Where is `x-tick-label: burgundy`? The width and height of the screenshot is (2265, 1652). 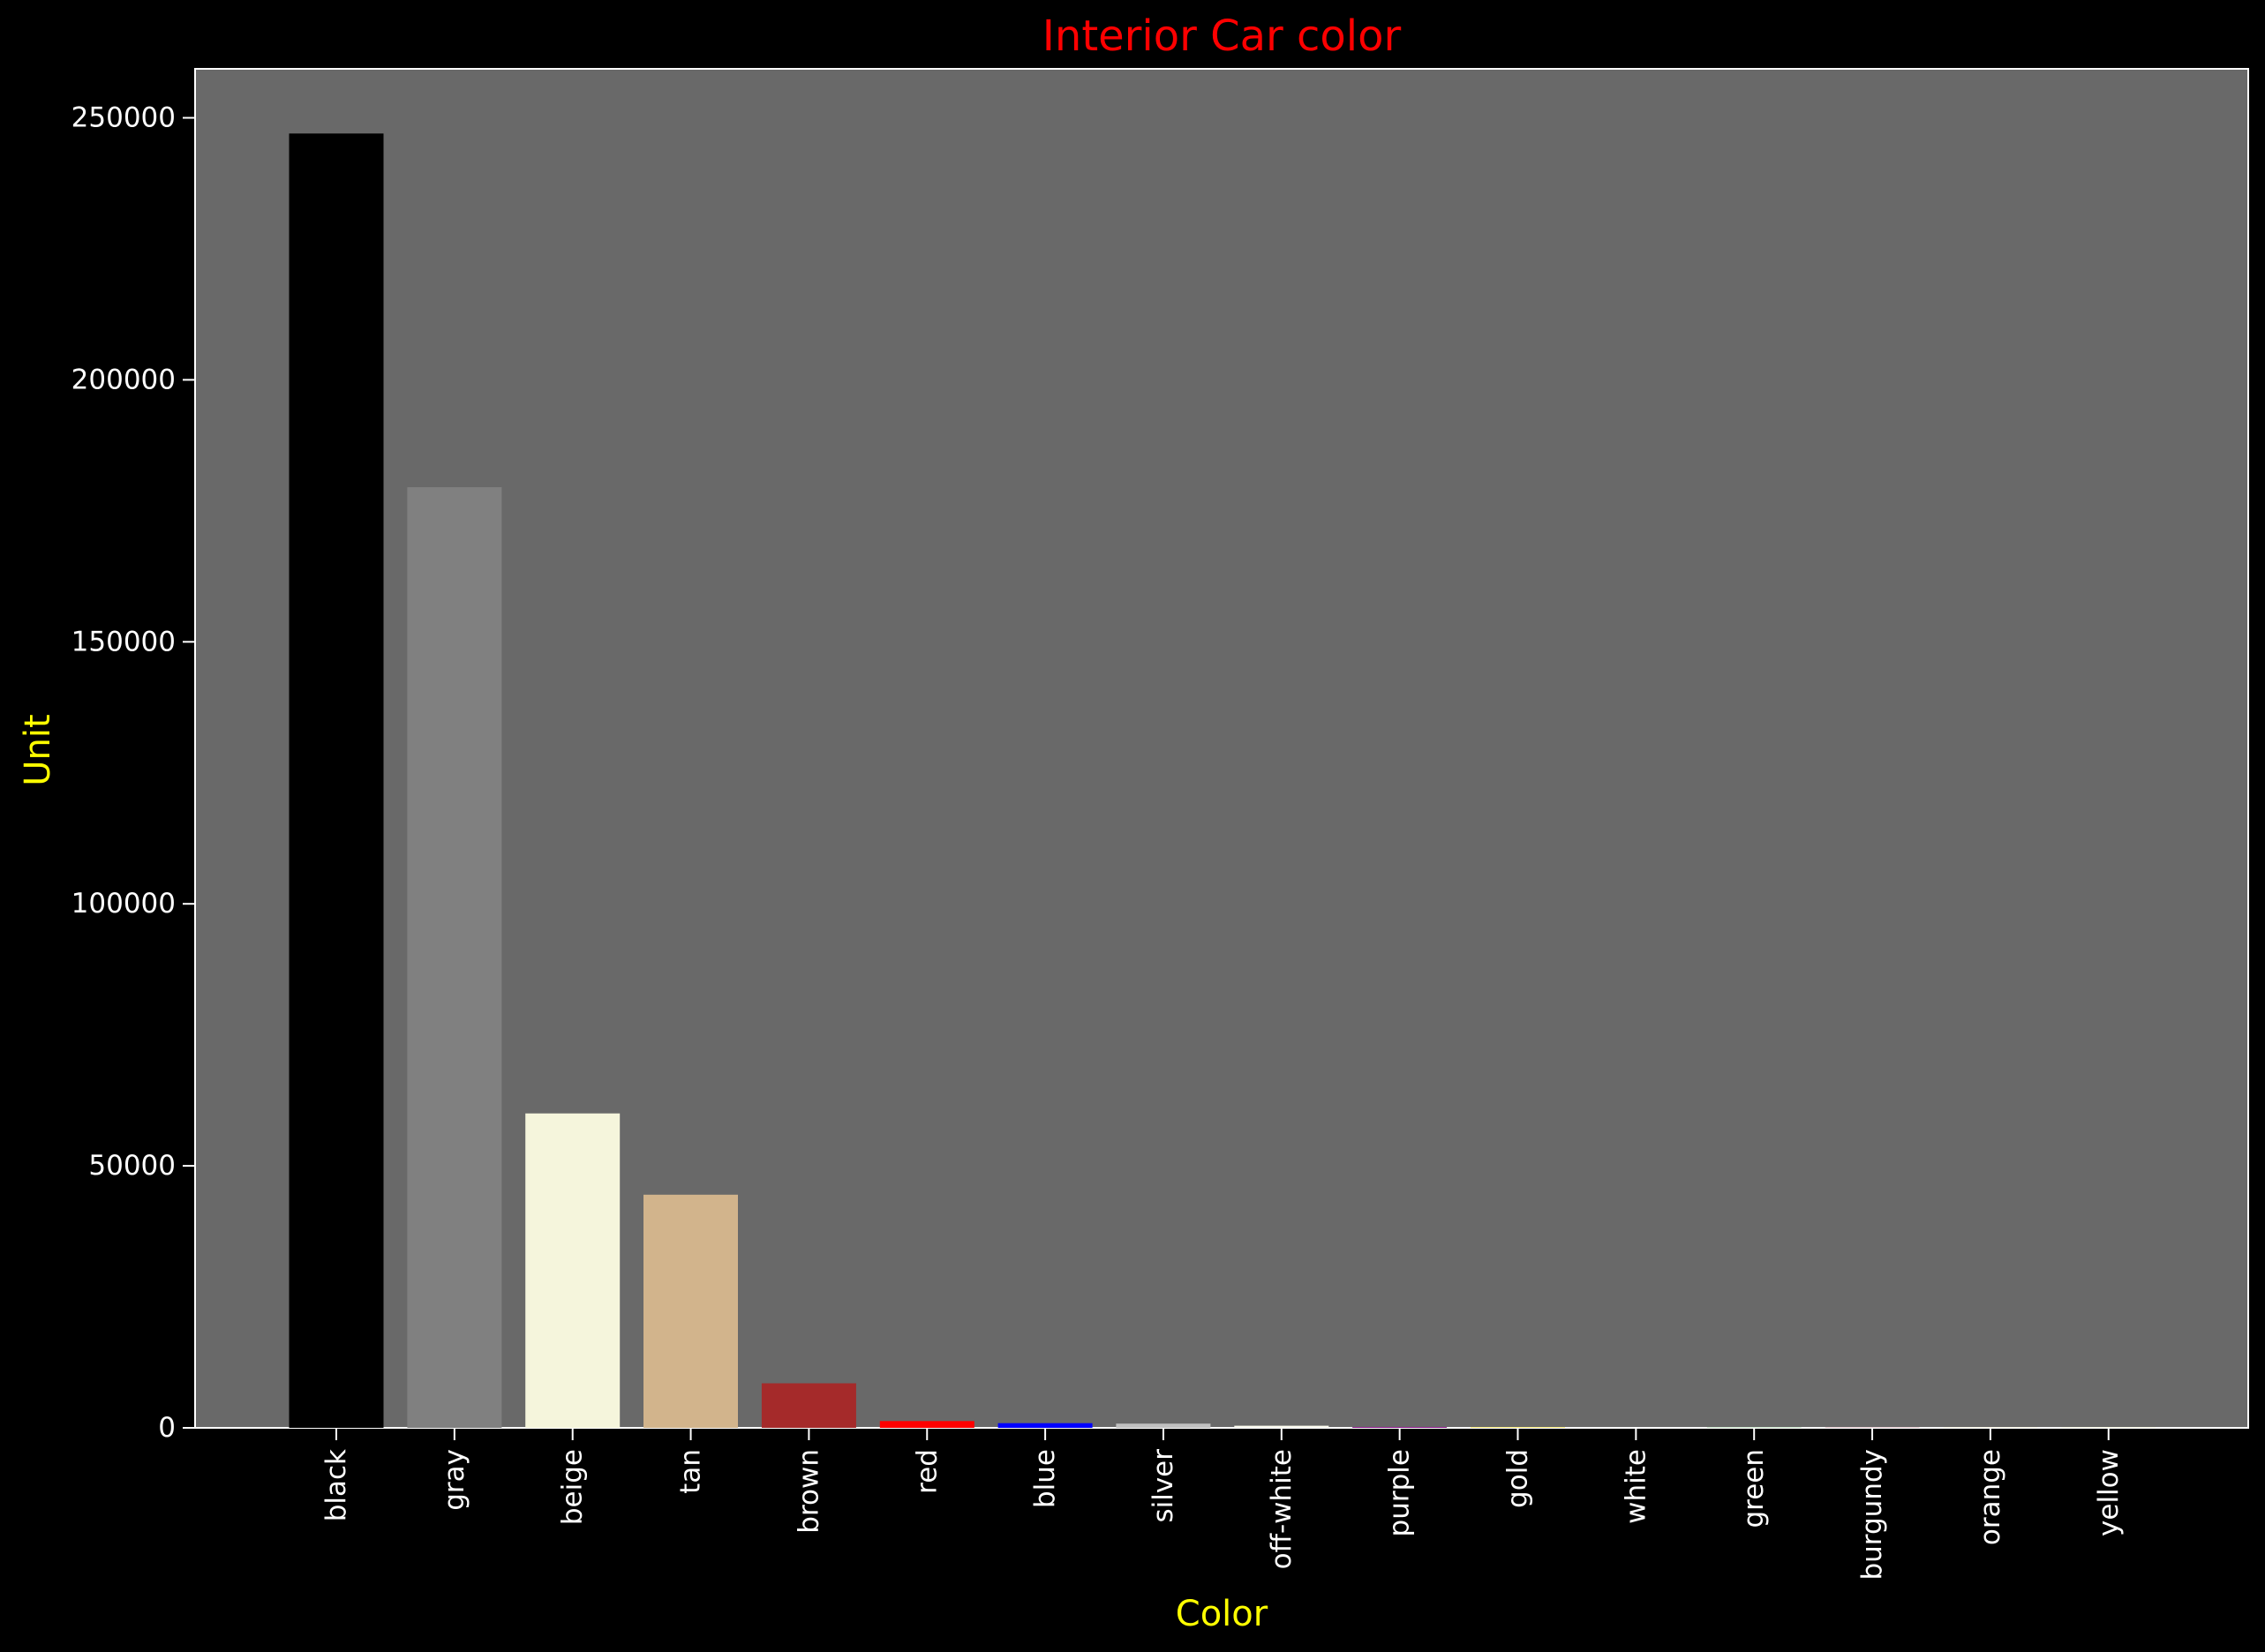
x-tick-label: burgundy is located at coordinates (1872, 1515).